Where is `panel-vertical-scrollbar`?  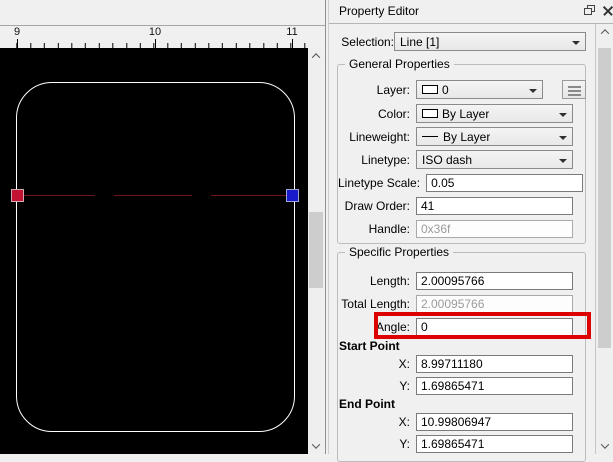 panel-vertical-scrollbar is located at coordinates (604, 239).